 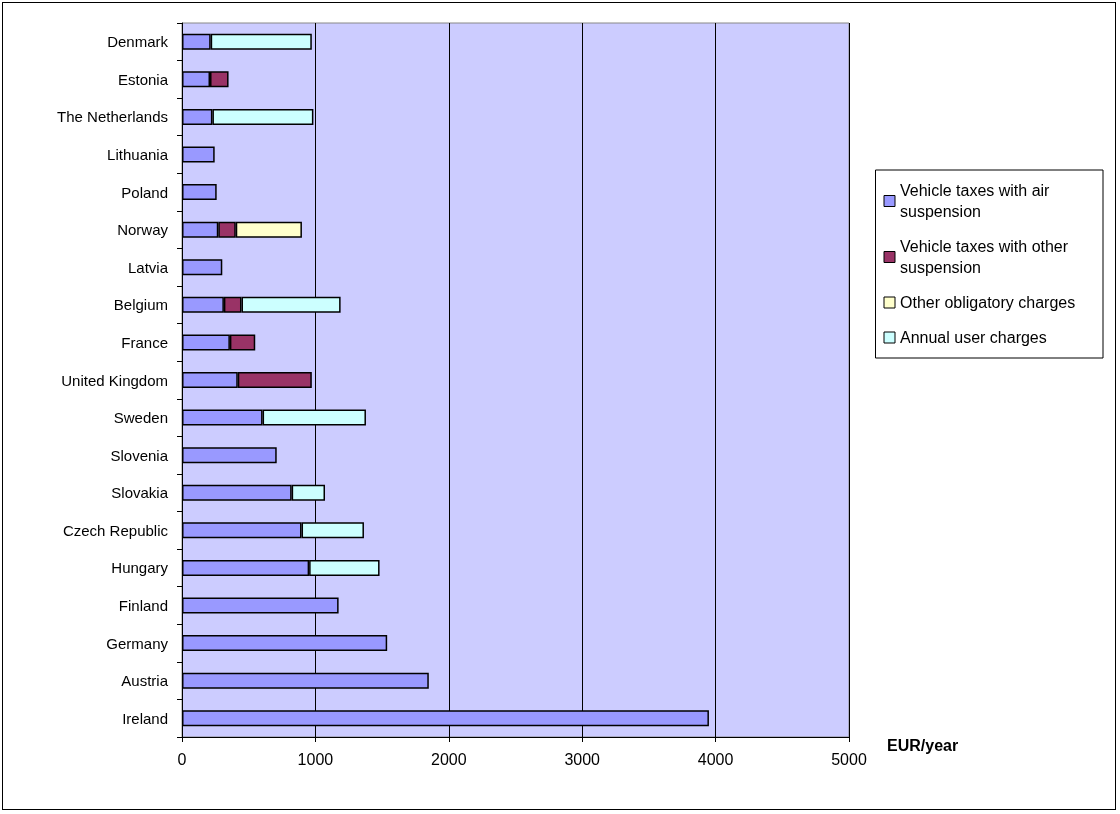 I want to click on x-tick-label: 0, so click(x=182, y=759).